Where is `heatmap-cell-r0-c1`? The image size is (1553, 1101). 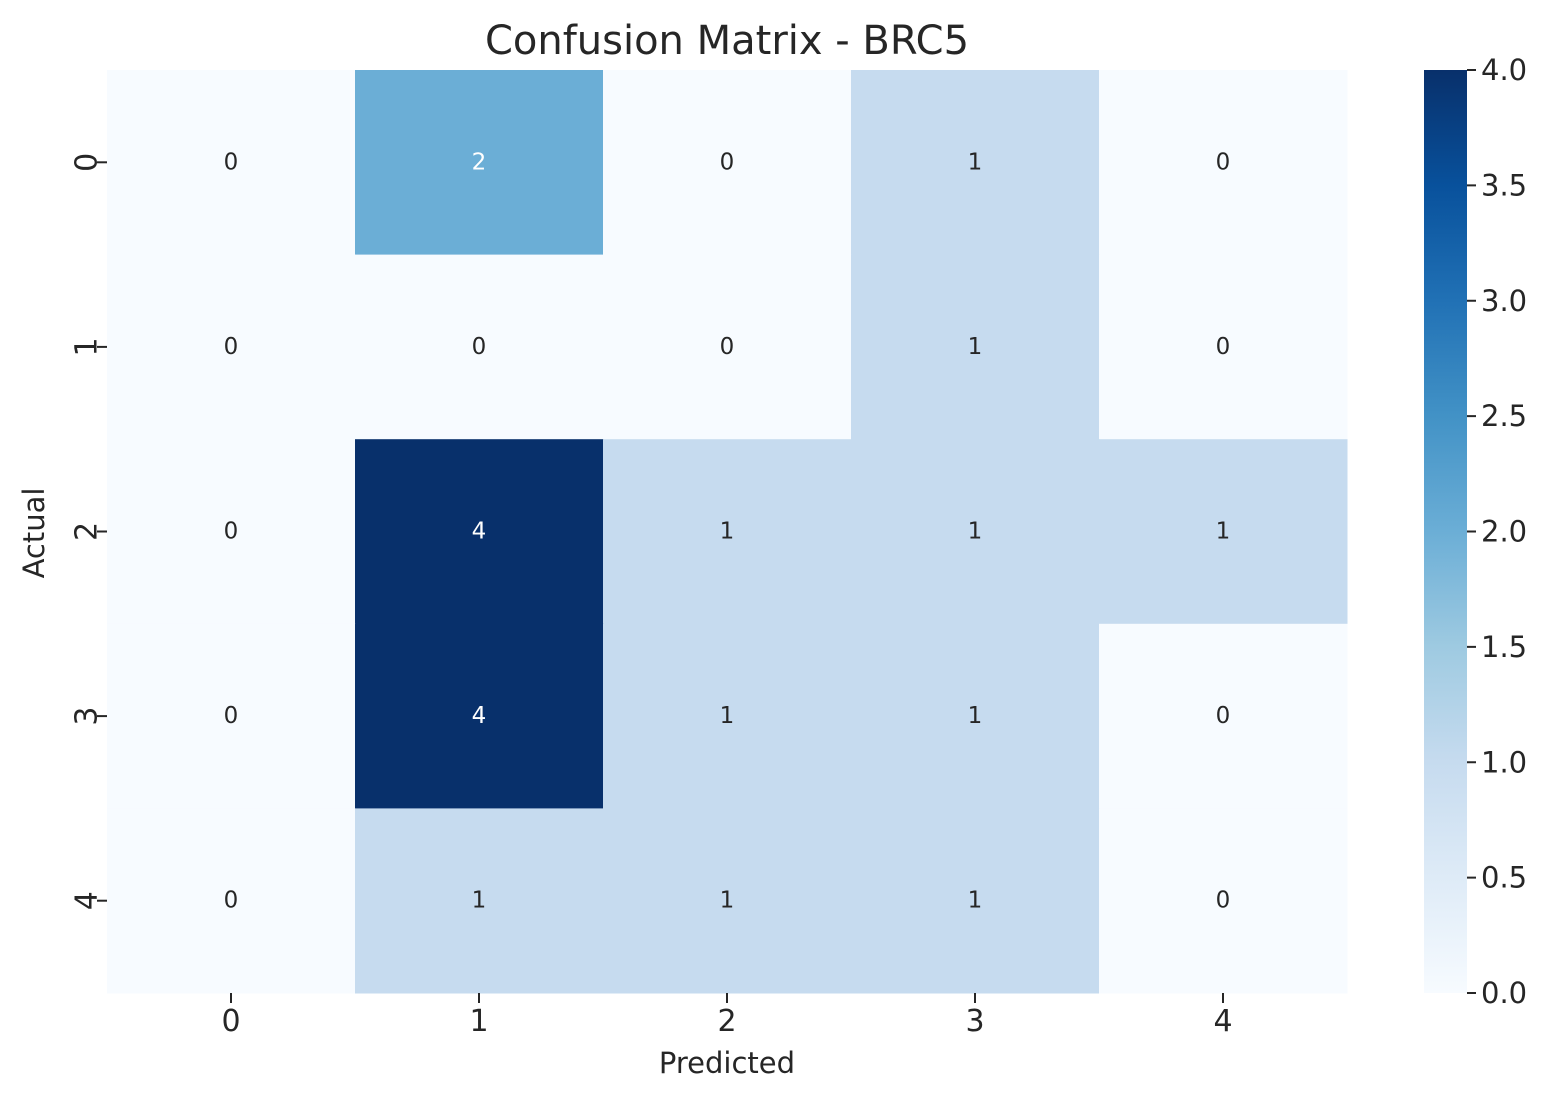 heatmap-cell-r0-c1 is located at coordinates (479, 163).